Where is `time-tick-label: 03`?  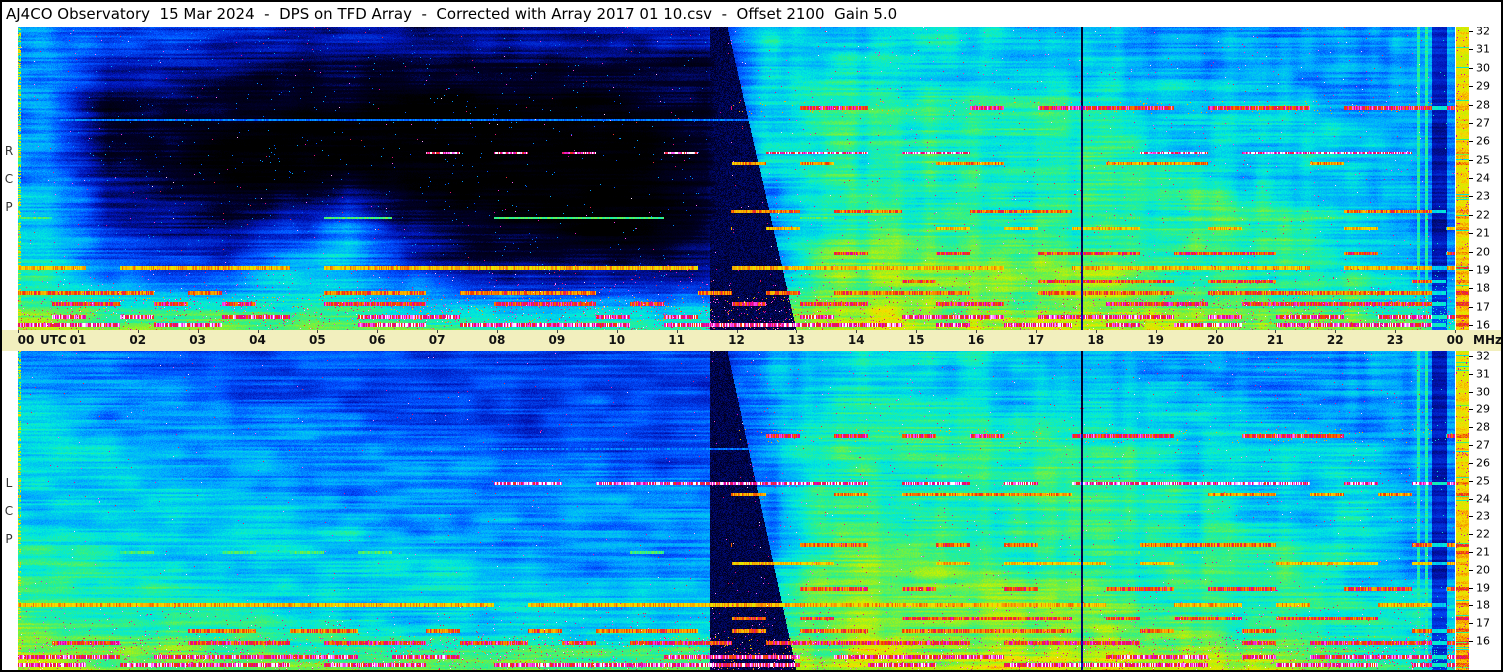
time-tick-label: 03 is located at coordinates (197, 340).